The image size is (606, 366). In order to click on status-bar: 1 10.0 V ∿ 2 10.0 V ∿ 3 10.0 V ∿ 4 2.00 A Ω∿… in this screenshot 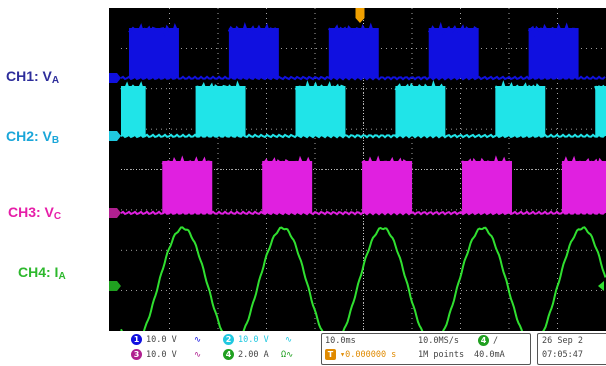, I will do `click(357, 348)`.